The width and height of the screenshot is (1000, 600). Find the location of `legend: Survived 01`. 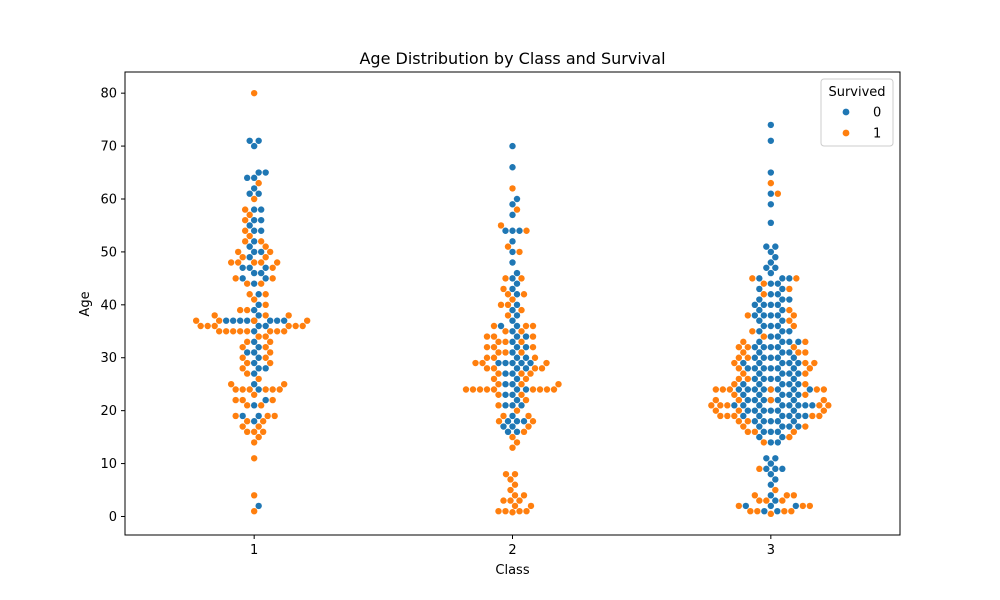

legend: Survived 01 is located at coordinates (857, 112).